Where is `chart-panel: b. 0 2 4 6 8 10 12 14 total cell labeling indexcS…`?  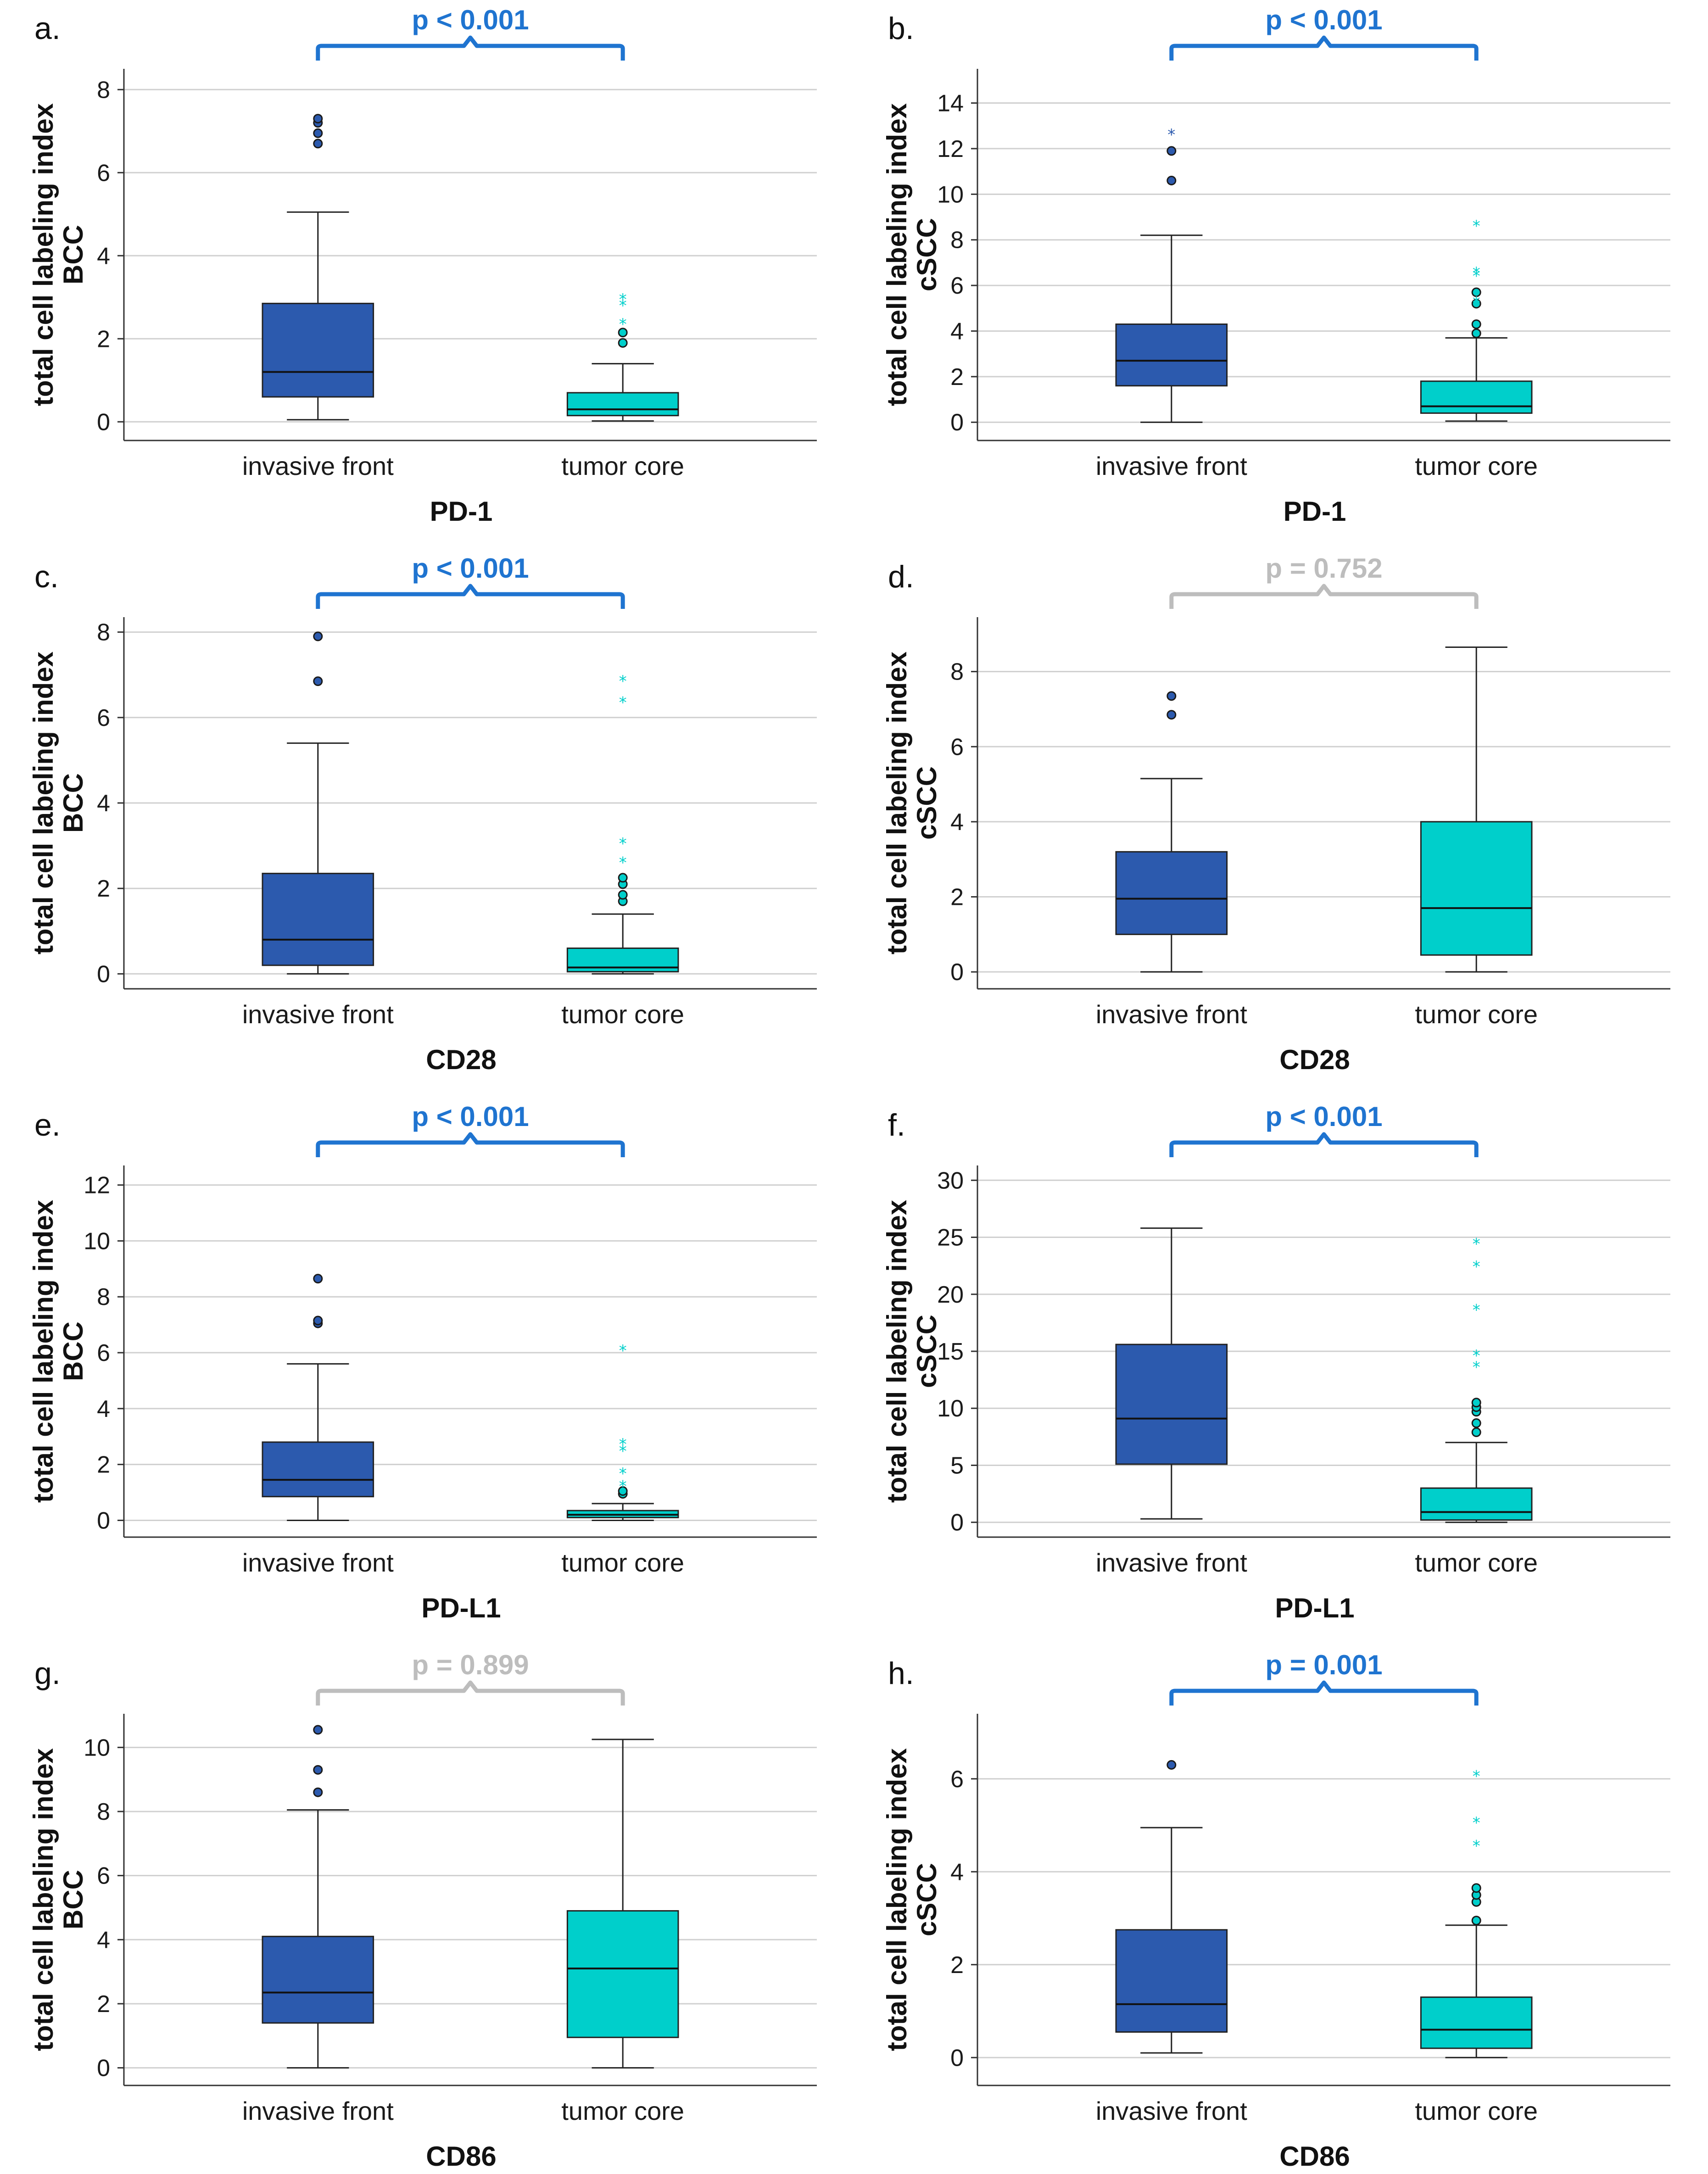
chart-panel: b. 0 2 4 6 8 10 12 14 total cell labeling indexcS… is located at coordinates (1276, 266).